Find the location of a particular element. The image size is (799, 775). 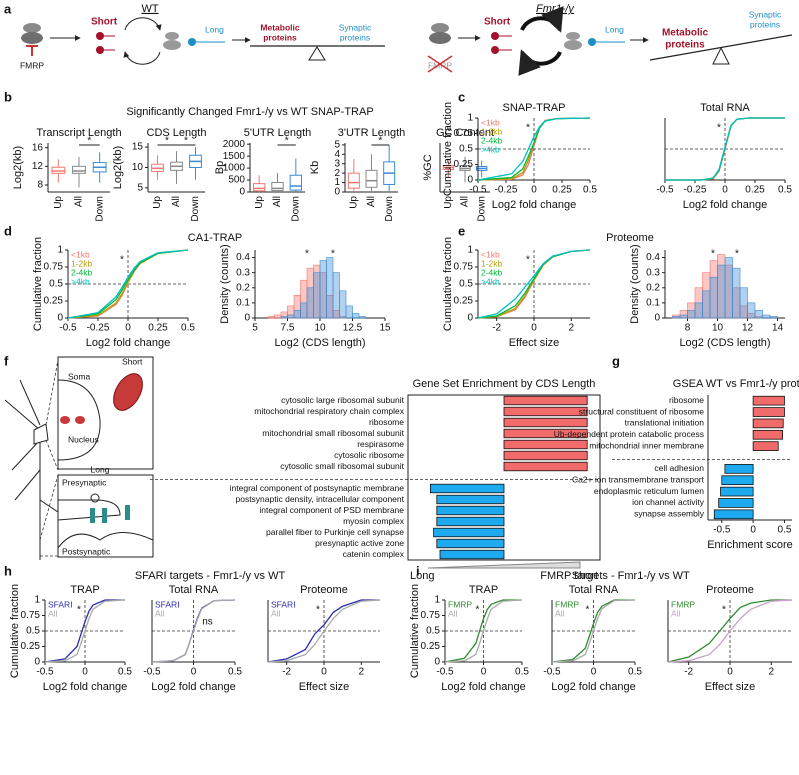

y-tick-label: 0.3 is located at coordinates (243, 272).